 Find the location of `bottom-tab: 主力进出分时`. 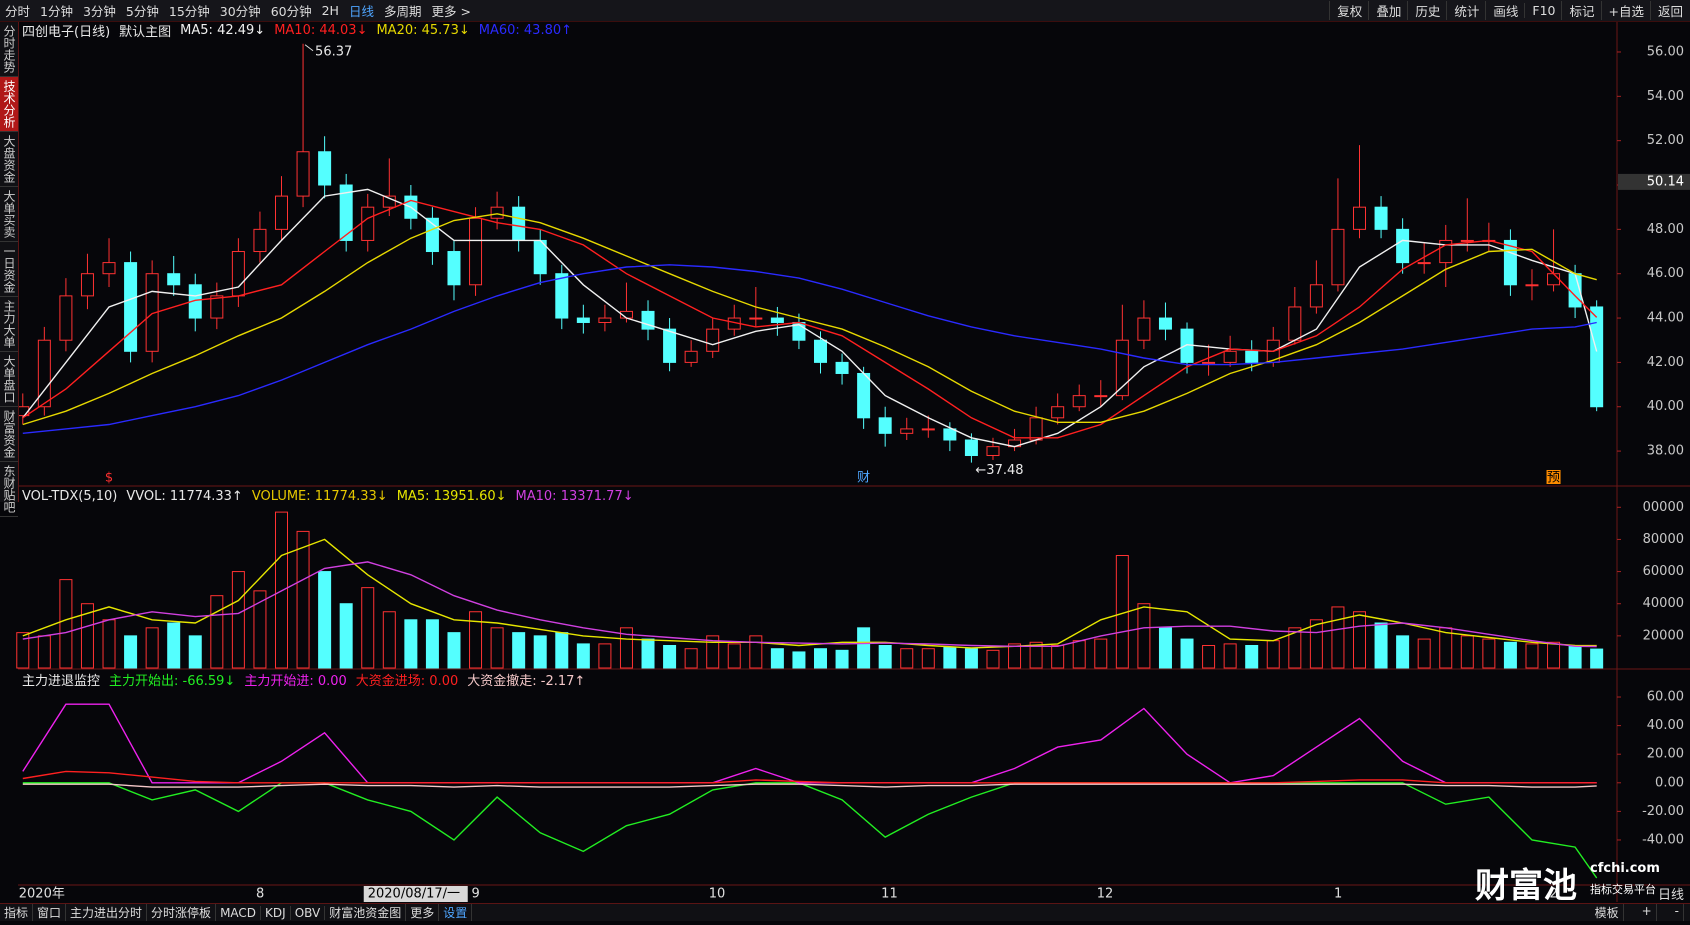

bottom-tab: 主力进出分时 is located at coordinates (107, 912).